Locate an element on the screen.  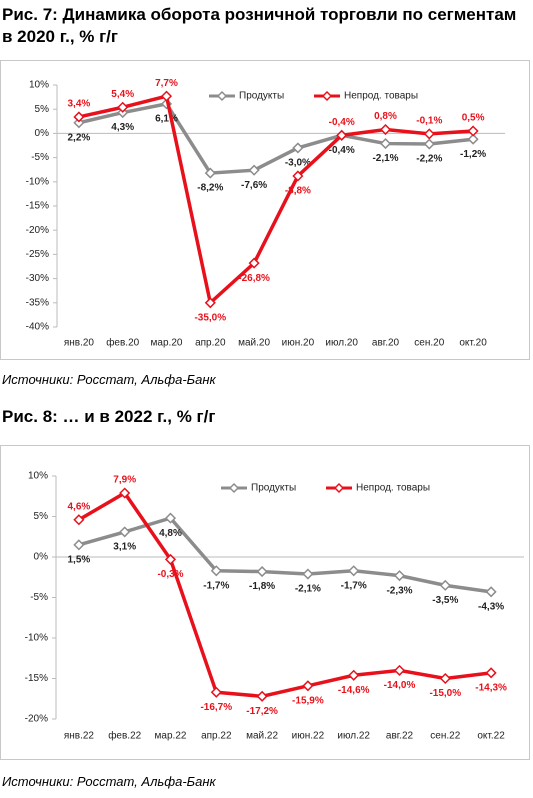
y-tick-label: -40% is located at coordinates (37, 327).